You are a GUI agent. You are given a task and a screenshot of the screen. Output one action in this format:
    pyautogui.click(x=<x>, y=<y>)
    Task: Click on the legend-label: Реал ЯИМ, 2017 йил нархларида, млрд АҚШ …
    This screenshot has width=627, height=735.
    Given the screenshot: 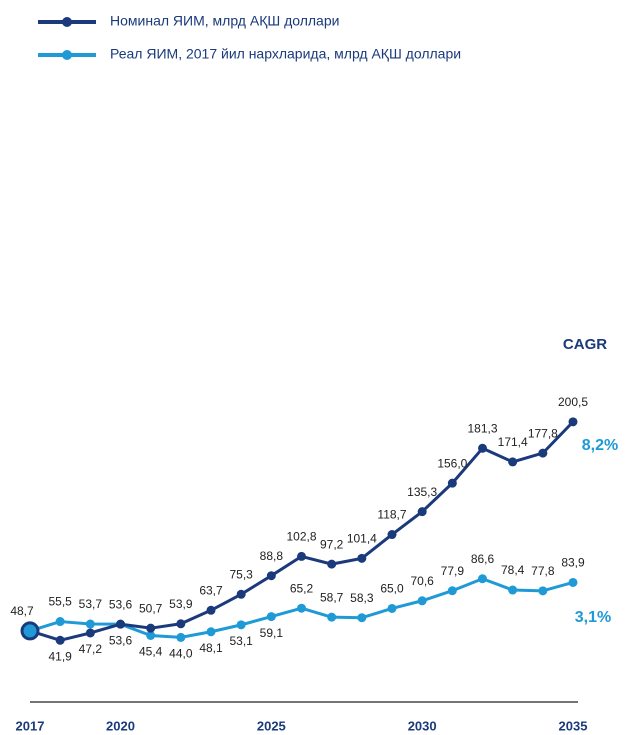 What is the action you would take?
    pyautogui.click(x=285, y=54)
    